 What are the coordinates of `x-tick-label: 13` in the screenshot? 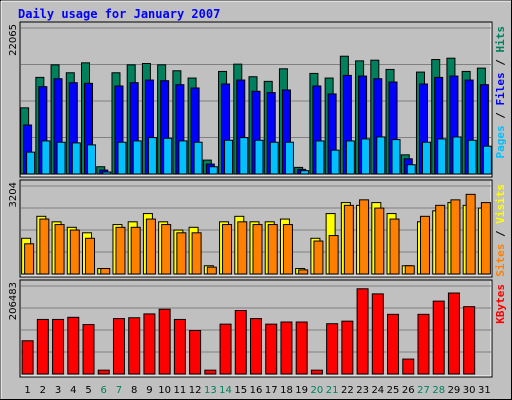 It's located at (210, 390).